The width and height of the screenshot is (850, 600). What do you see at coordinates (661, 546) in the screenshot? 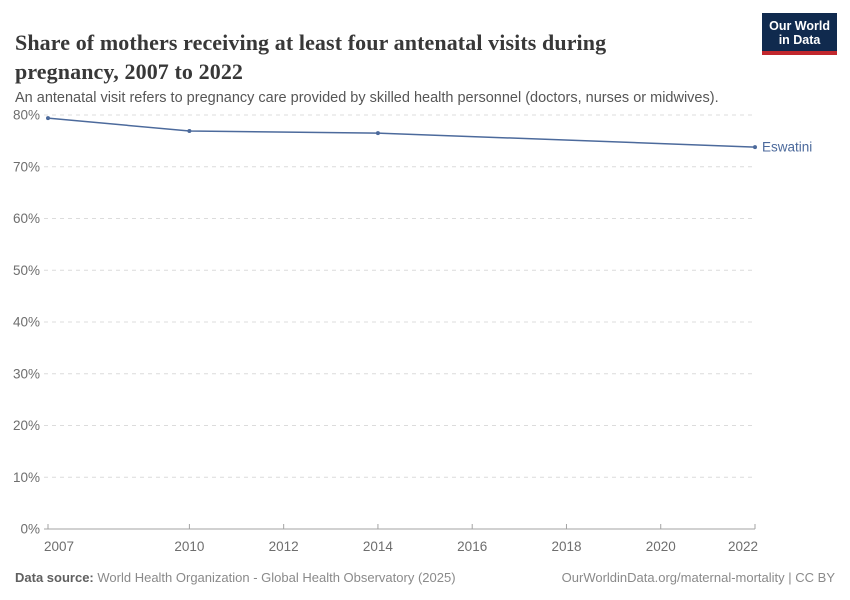
I see `x-tick-label: 2020` at bounding box center [661, 546].